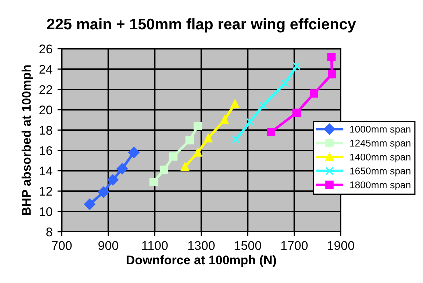  Describe the element at coordinates (341, 245) in the screenshot. I see `x-tick-label: 1900` at that location.